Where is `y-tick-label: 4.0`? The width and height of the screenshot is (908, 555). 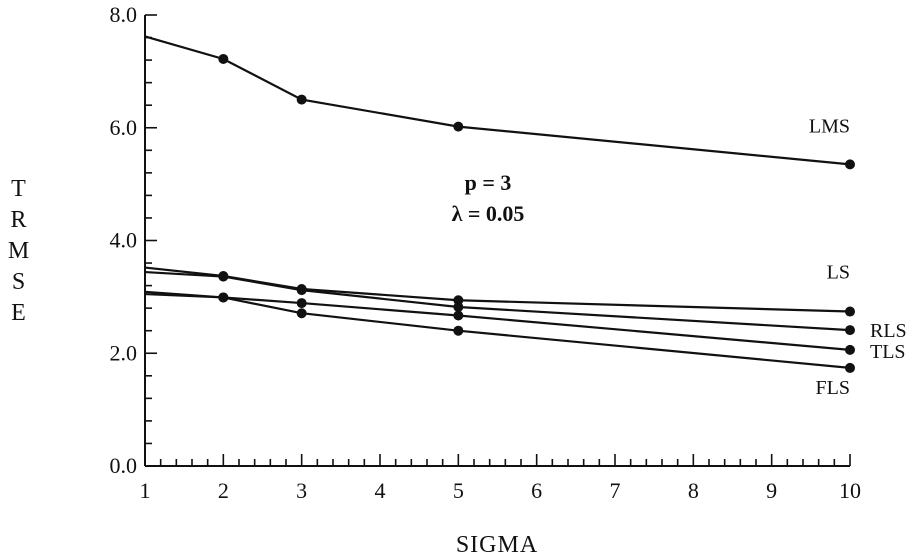 y-tick-label: 4.0 is located at coordinates (124, 240).